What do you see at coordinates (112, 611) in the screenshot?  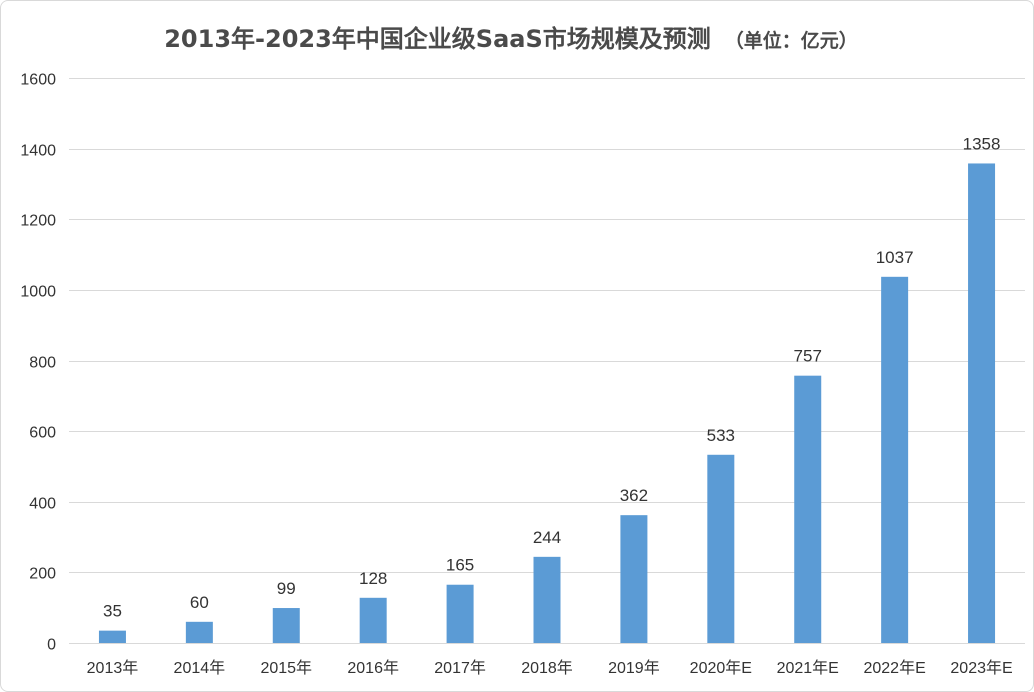 I see `data-label: 35` at bounding box center [112, 611].